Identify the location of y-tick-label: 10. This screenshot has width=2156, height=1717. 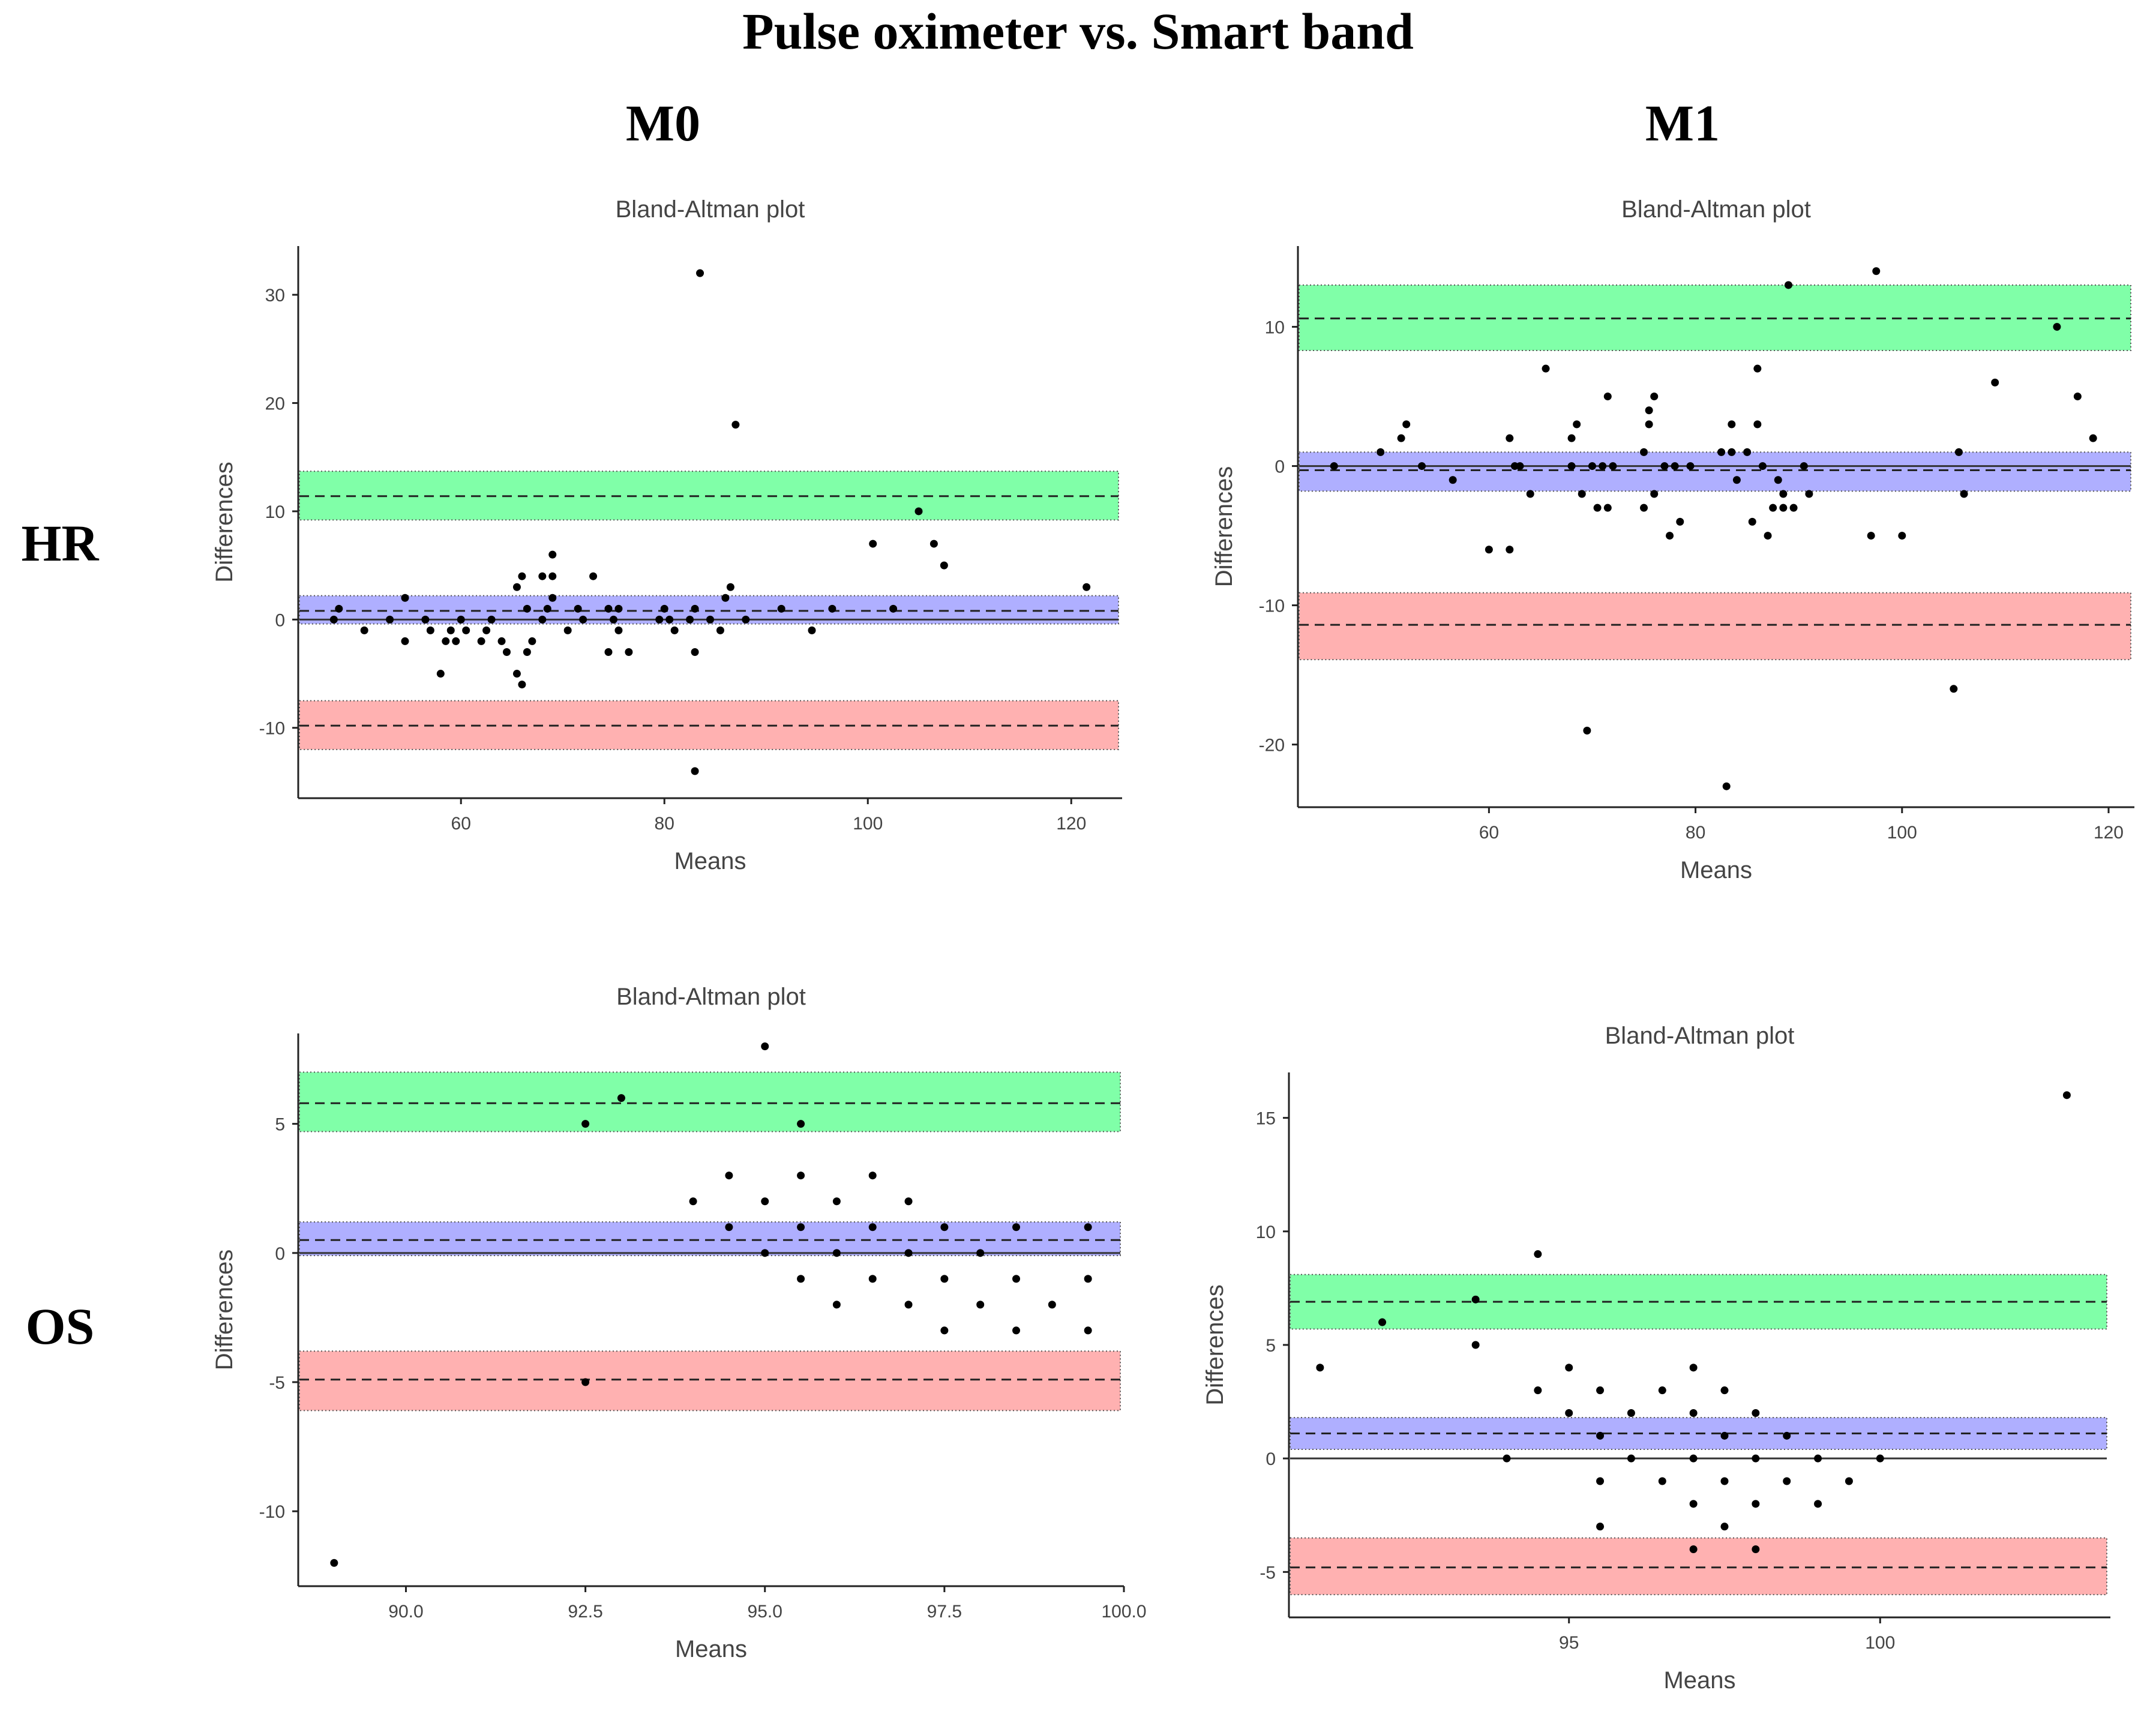
(1266, 1232).